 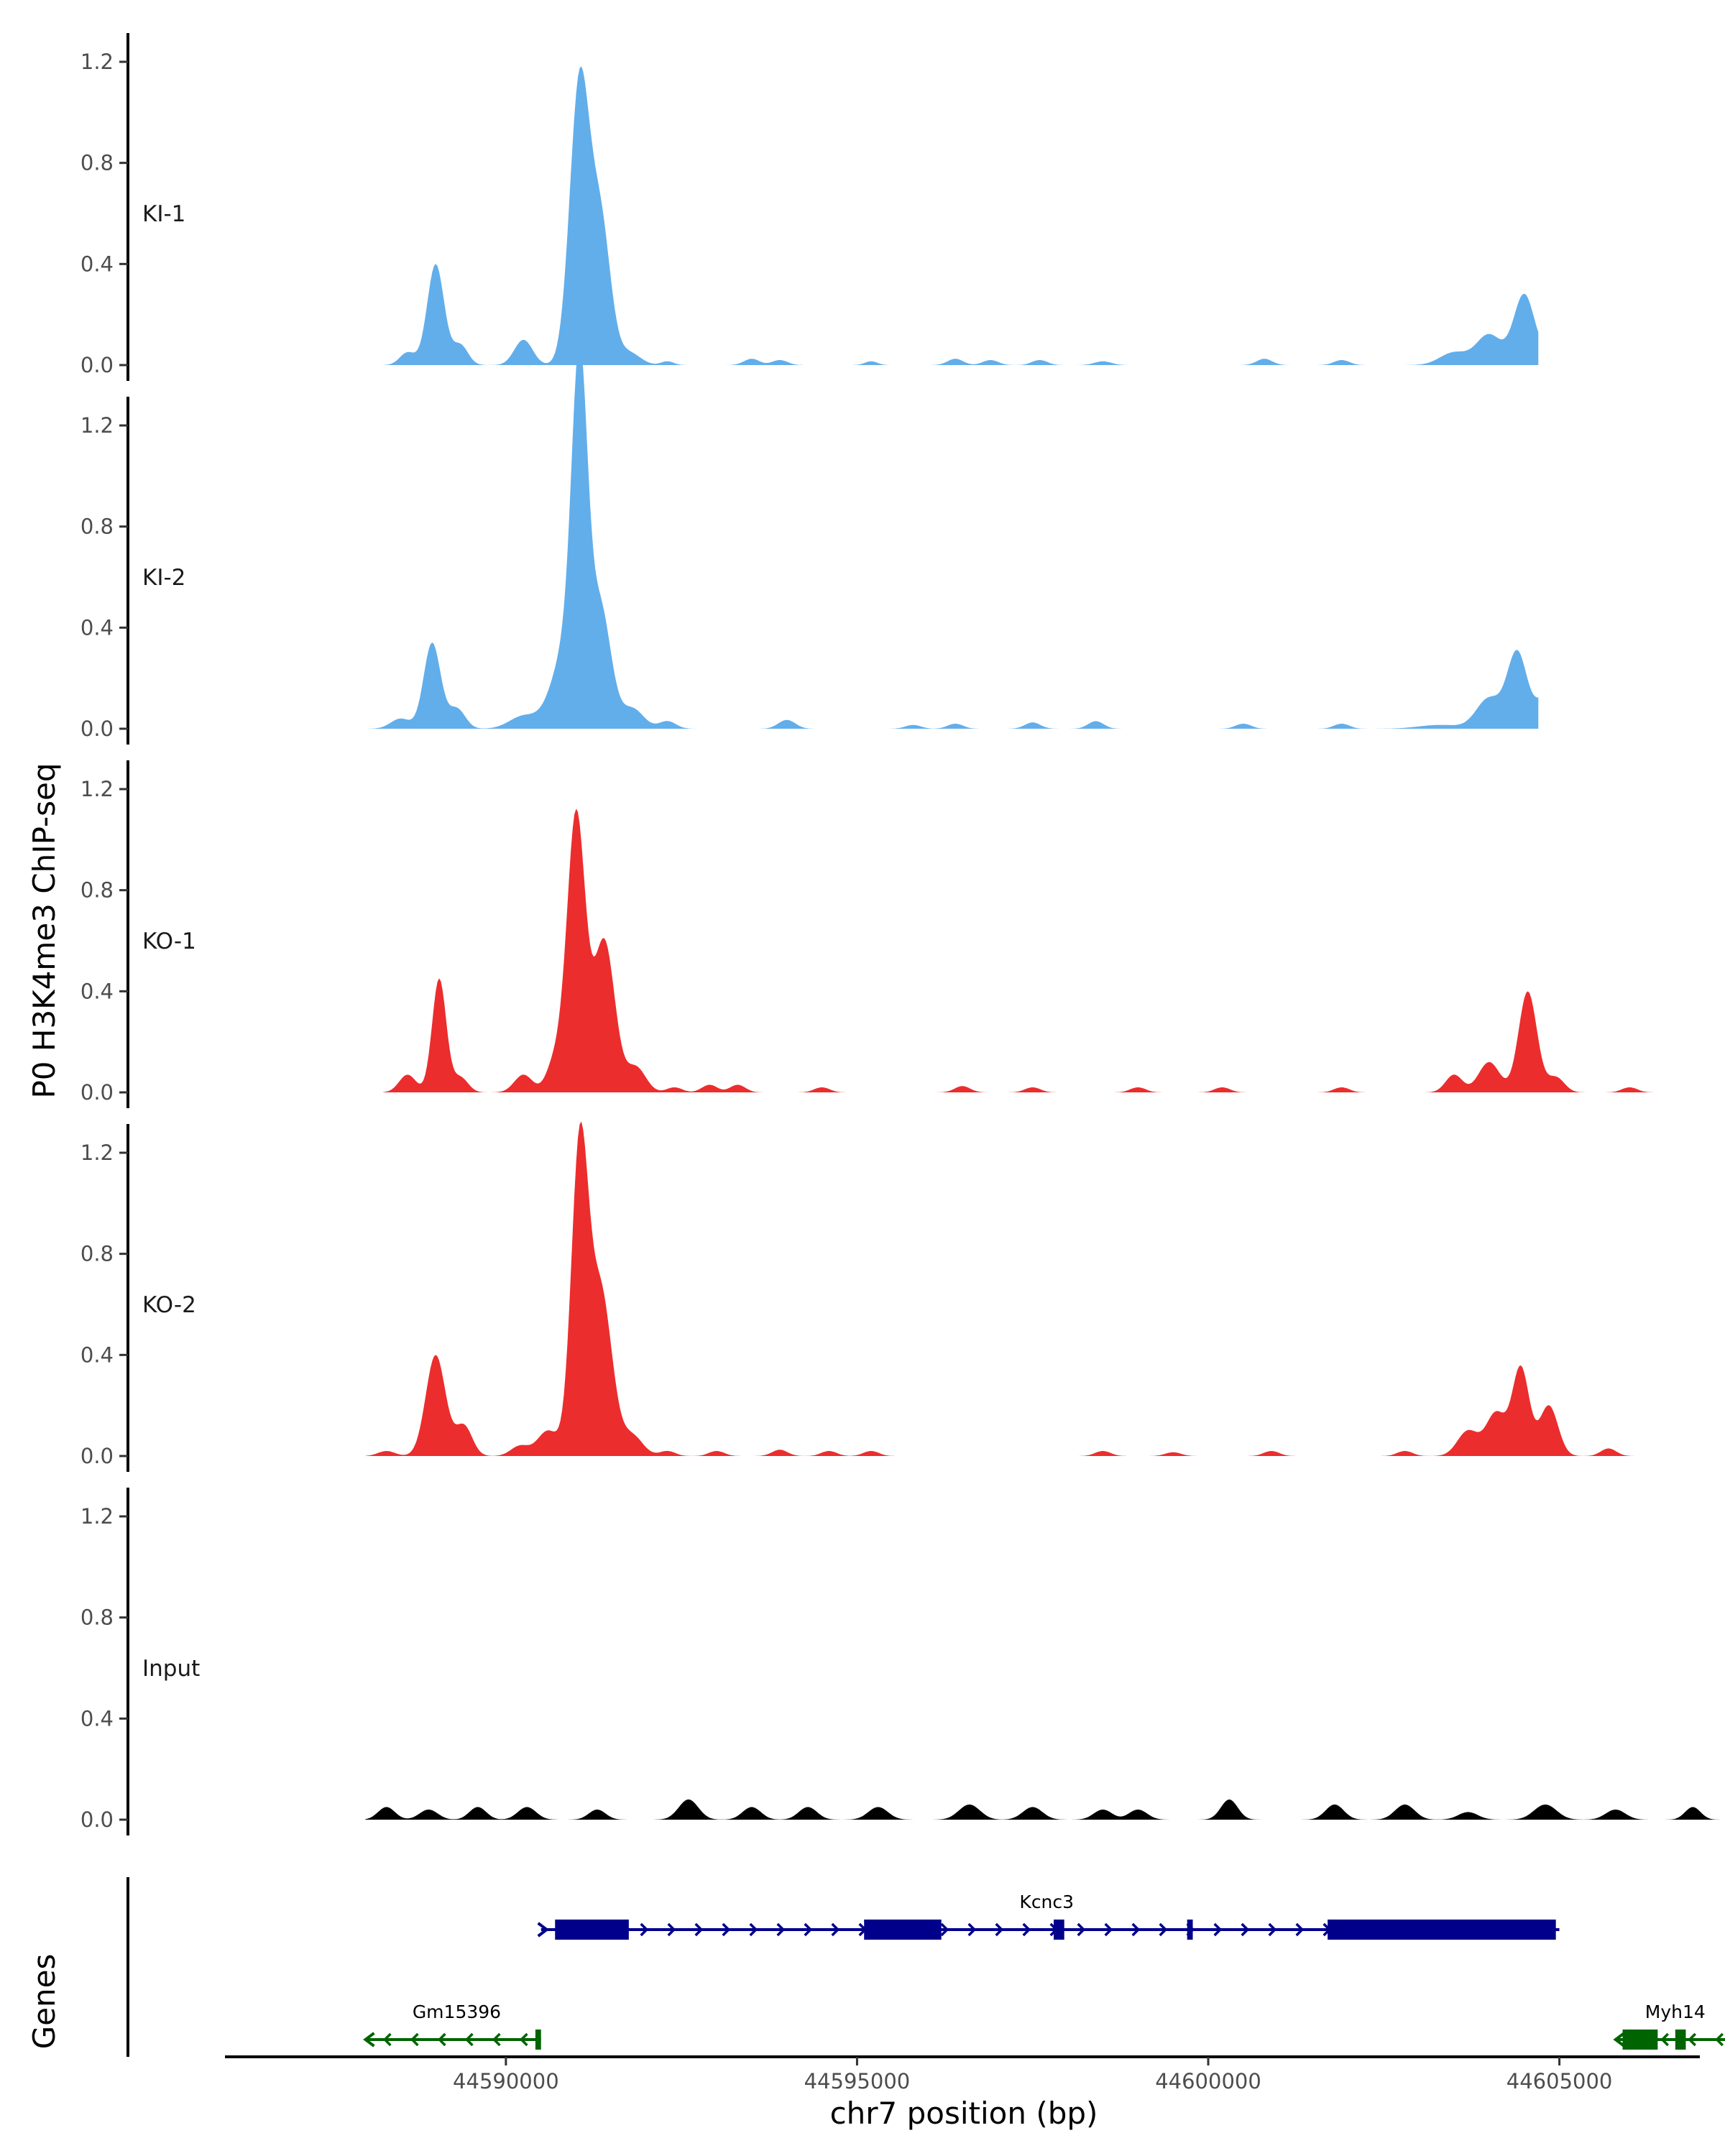 I want to click on gene-gm15396: Gm15396, so click(x=452, y=2025).